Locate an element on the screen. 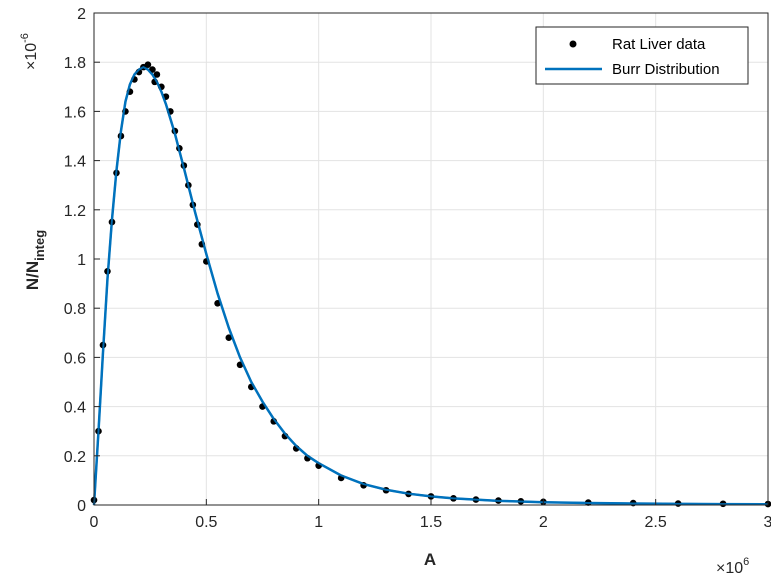 The width and height of the screenshot is (771, 575). x-tick-label-6: 3 is located at coordinates (767, 522).